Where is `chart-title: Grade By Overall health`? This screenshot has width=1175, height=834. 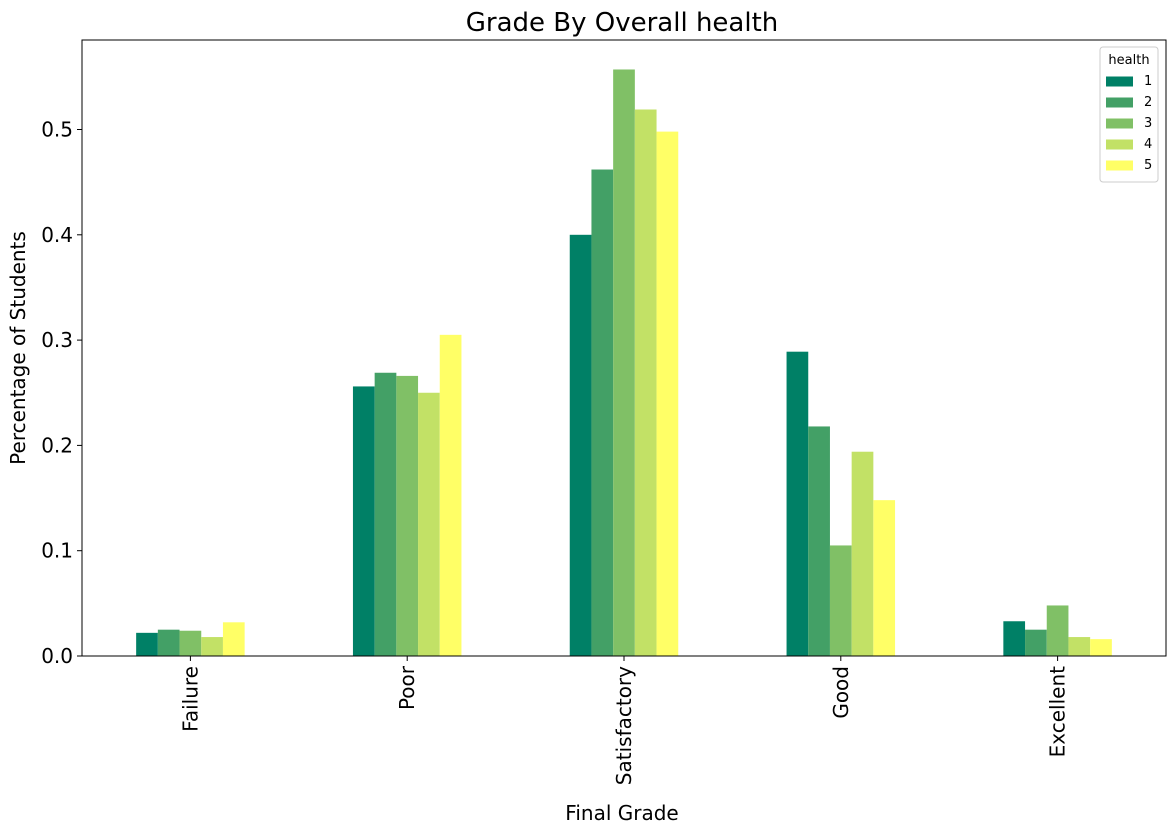
chart-title: Grade By Overall health is located at coordinates (622, 23).